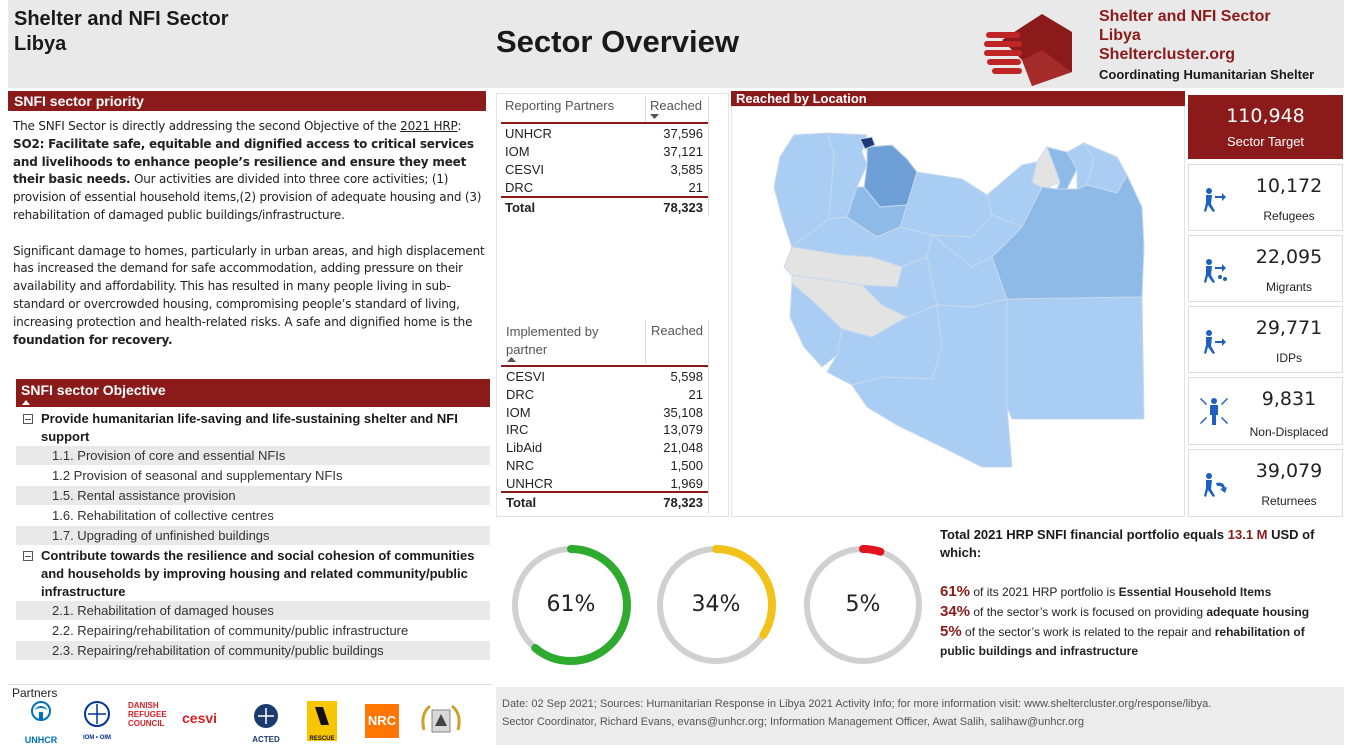 The height and width of the screenshot is (750, 1348). What do you see at coordinates (429, 126) in the screenshot?
I see `hrp-link: 2021 HRP` at bounding box center [429, 126].